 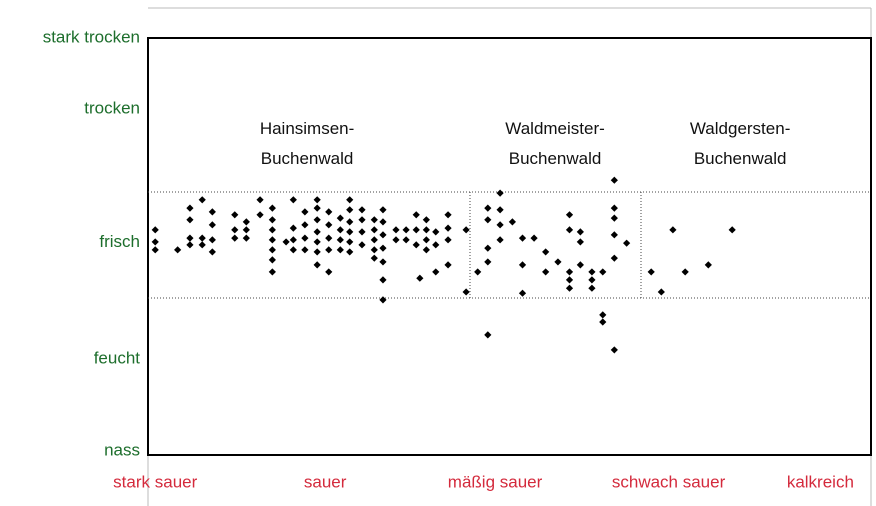 I want to click on y-tick-label: trocken, so click(x=112, y=107).